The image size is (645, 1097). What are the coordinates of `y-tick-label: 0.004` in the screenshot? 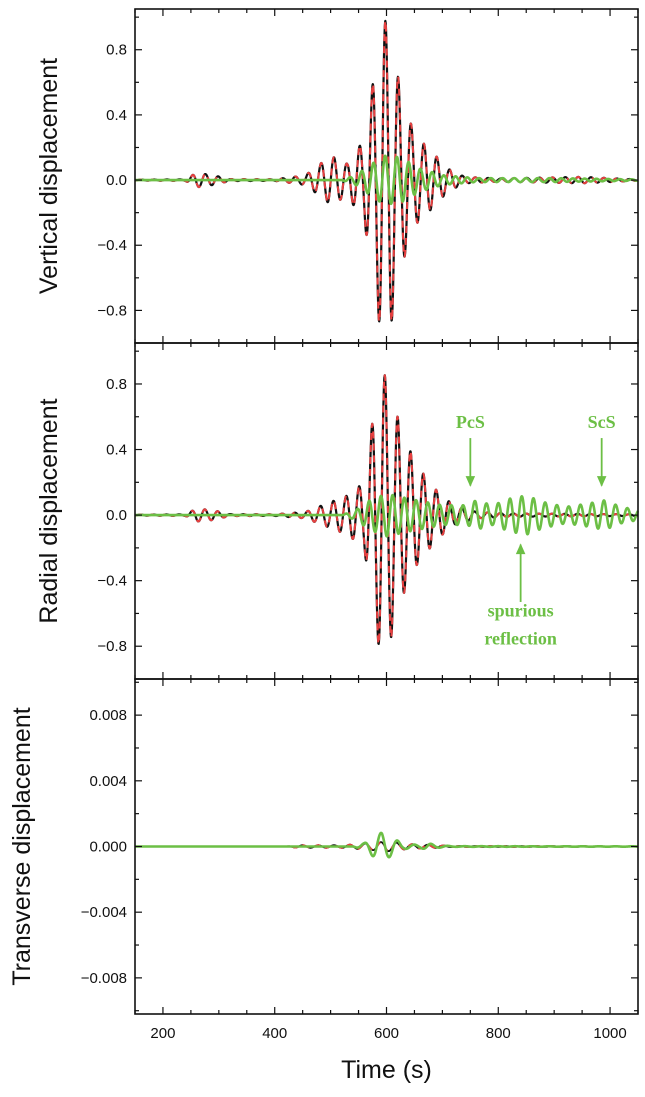 It's located at (108, 781).